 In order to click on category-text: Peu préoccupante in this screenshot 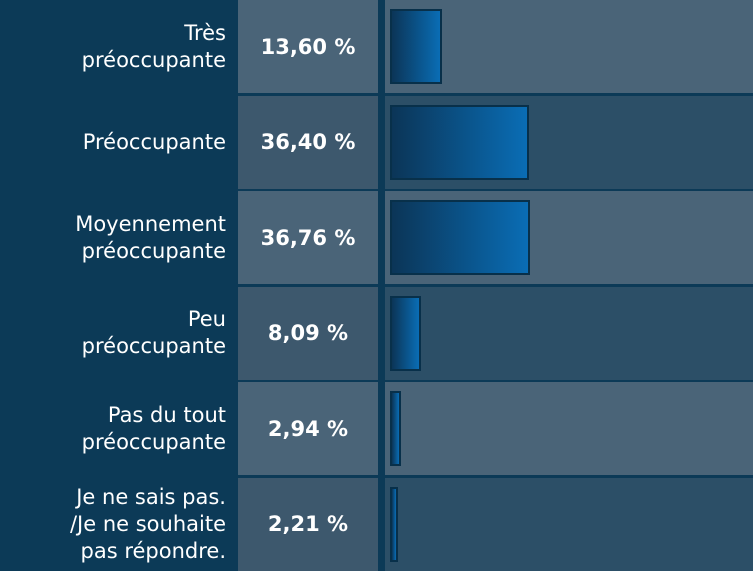, I will do `click(153, 332)`.